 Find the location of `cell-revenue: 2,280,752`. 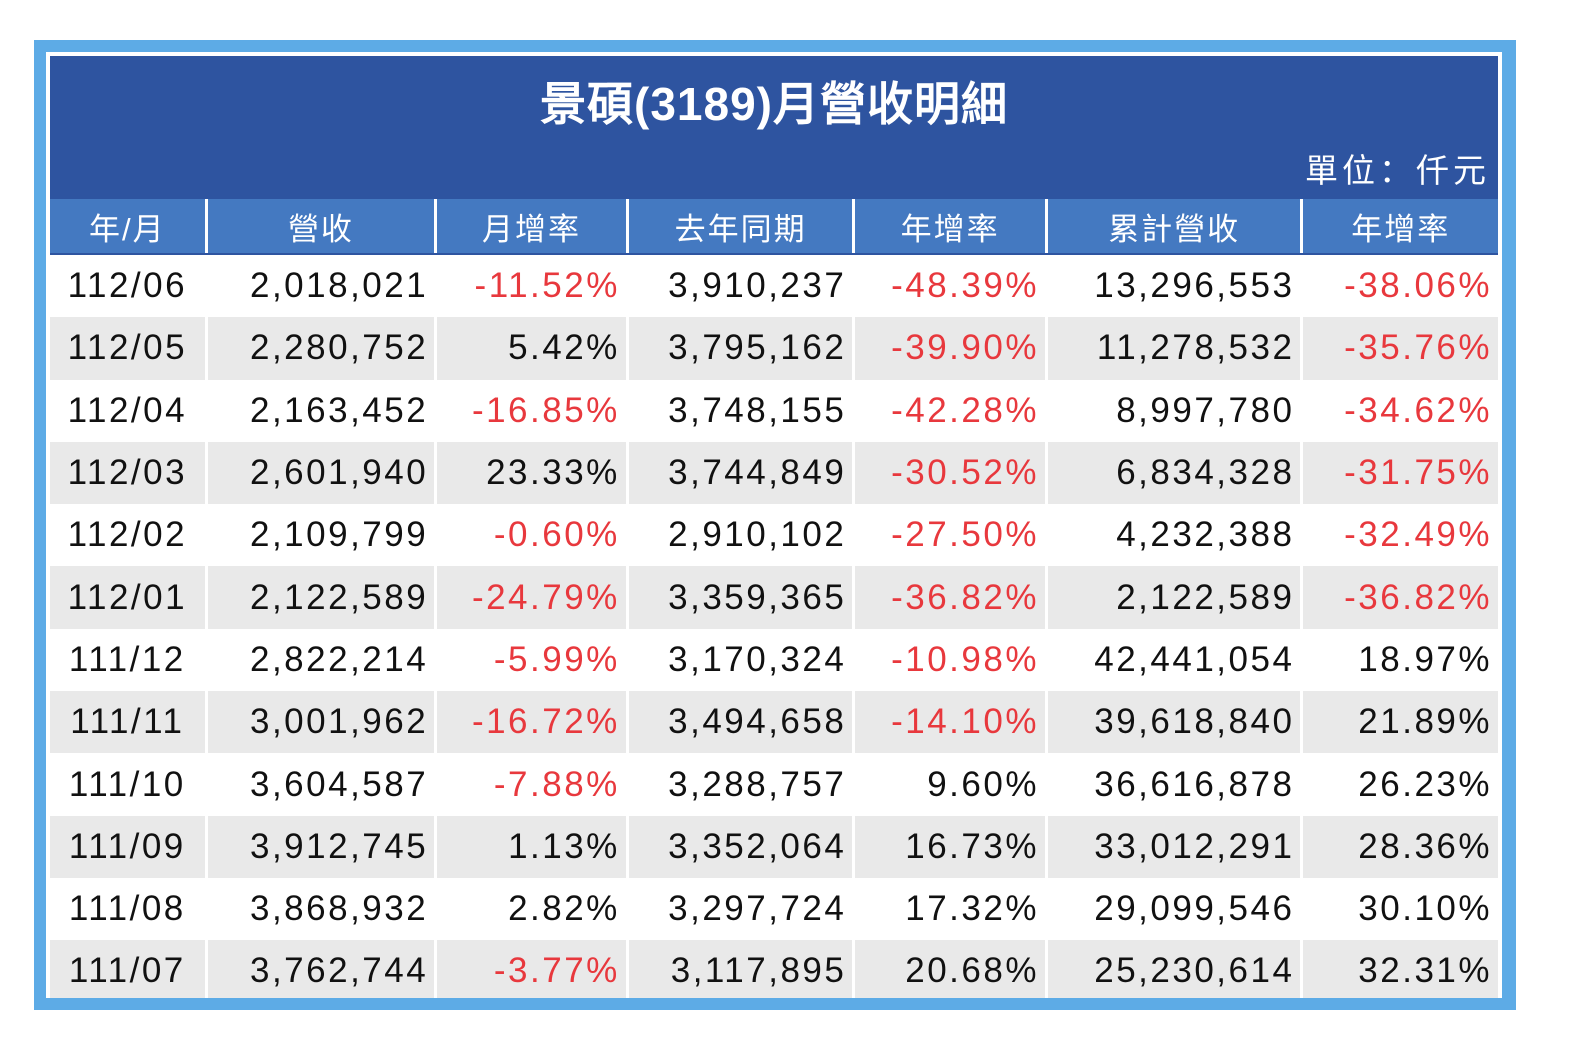

cell-revenue: 2,280,752 is located at coordinates (321, 348).